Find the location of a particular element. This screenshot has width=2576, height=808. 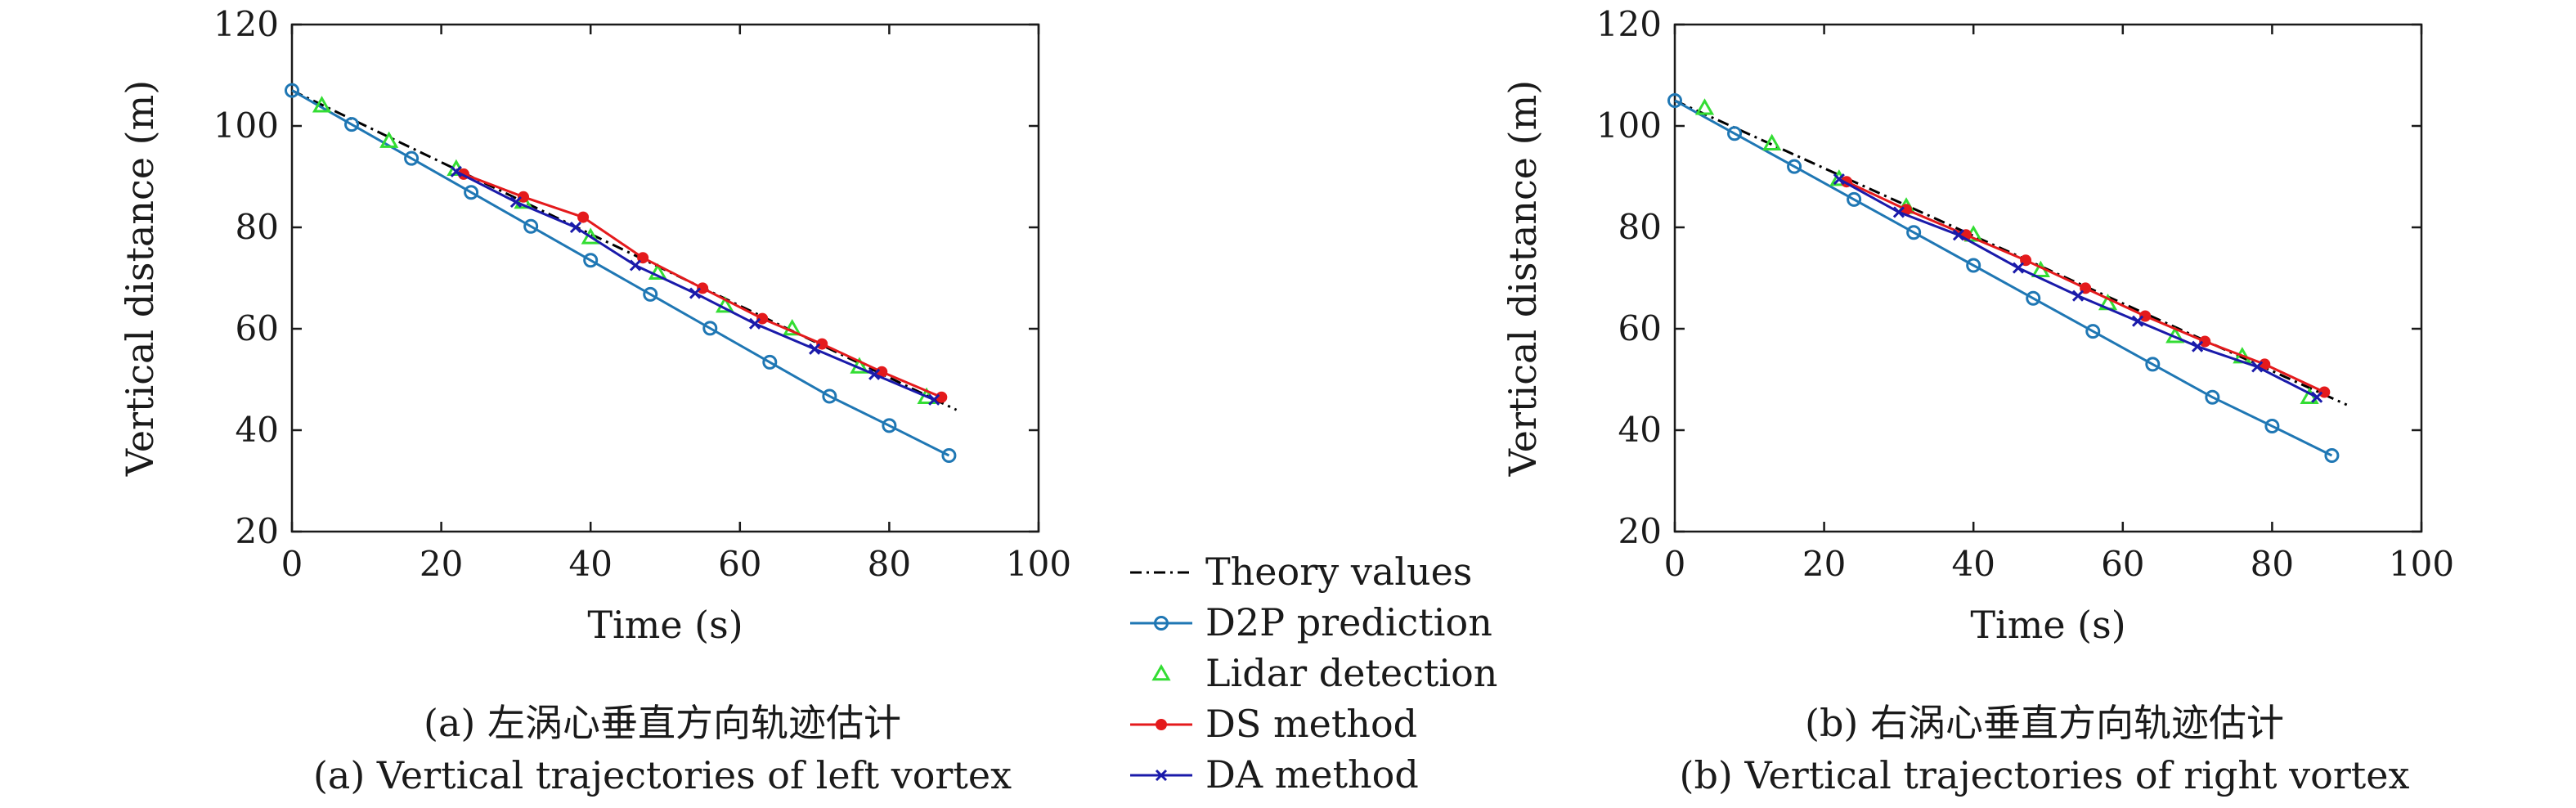

legend-label: DS method is located at coordinates (1311, 724).